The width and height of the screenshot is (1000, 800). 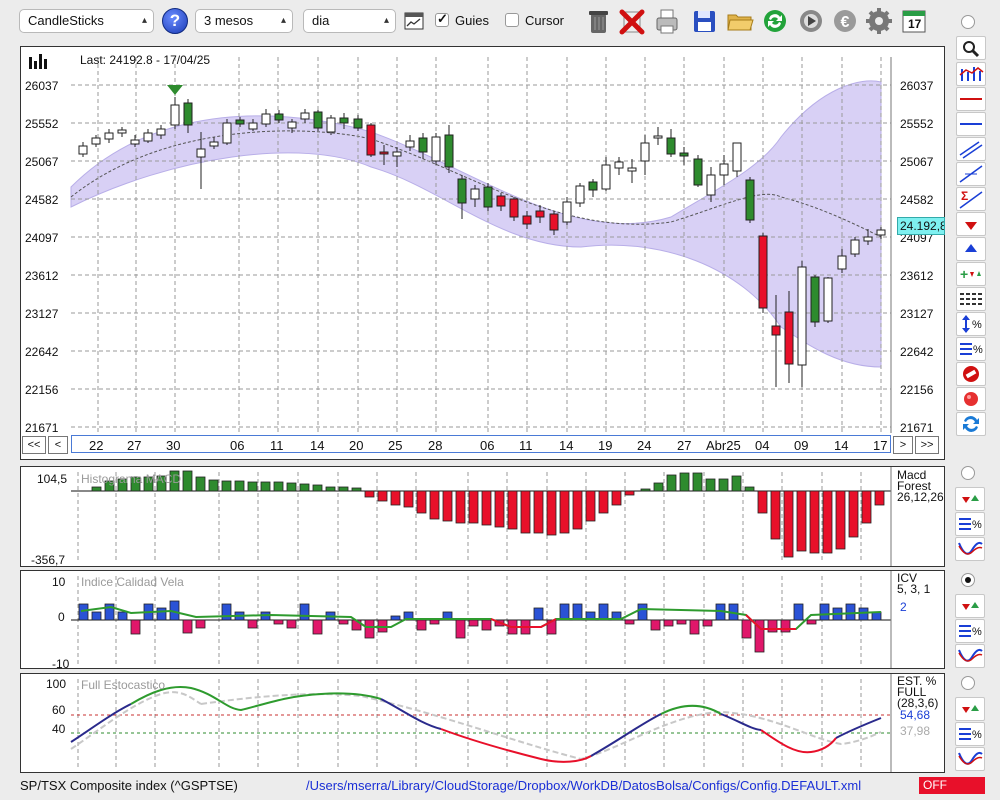 I want to click on date-label: 28, so click(x=435, y=445).